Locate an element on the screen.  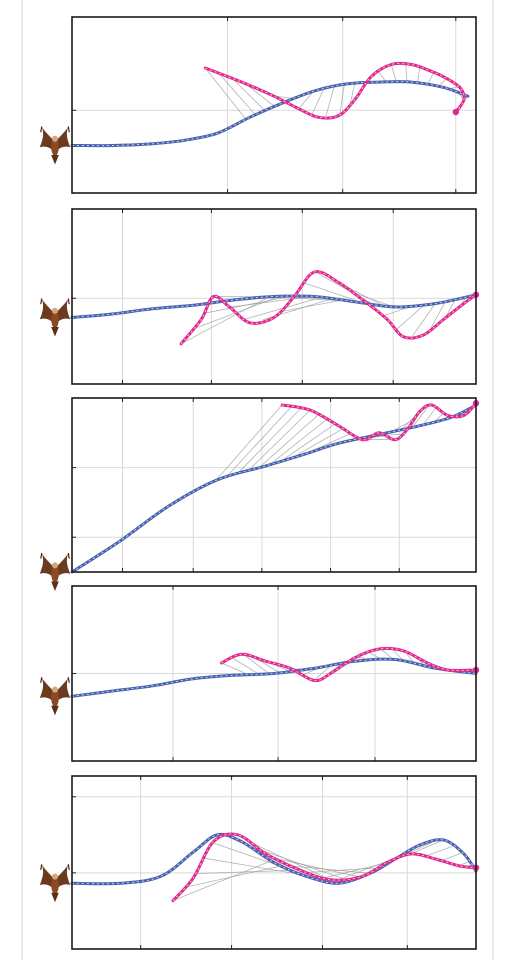
target-path is located at coordinates (274, 677).